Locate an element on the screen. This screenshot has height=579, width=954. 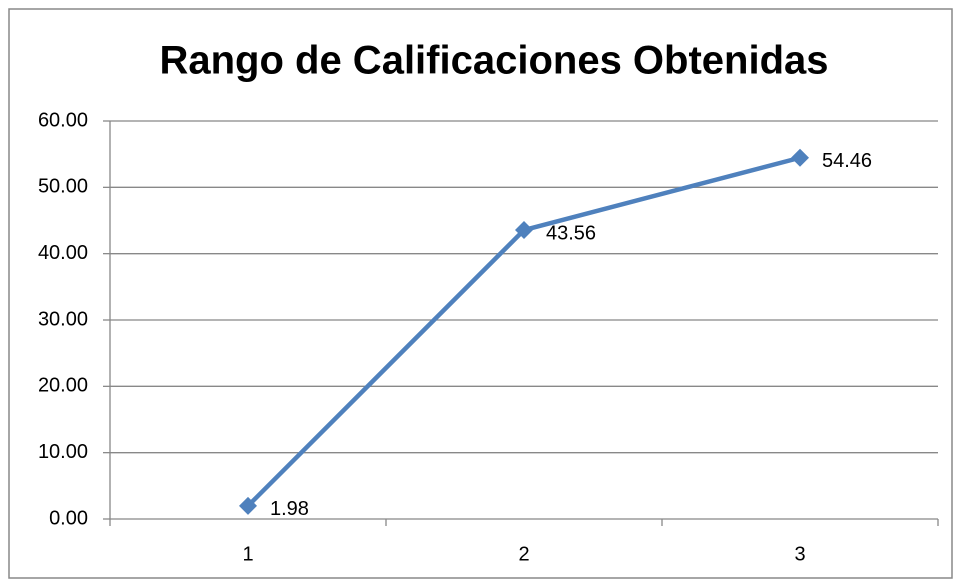
y-tick-label: 30.00 is located at coordinates (63, 319).